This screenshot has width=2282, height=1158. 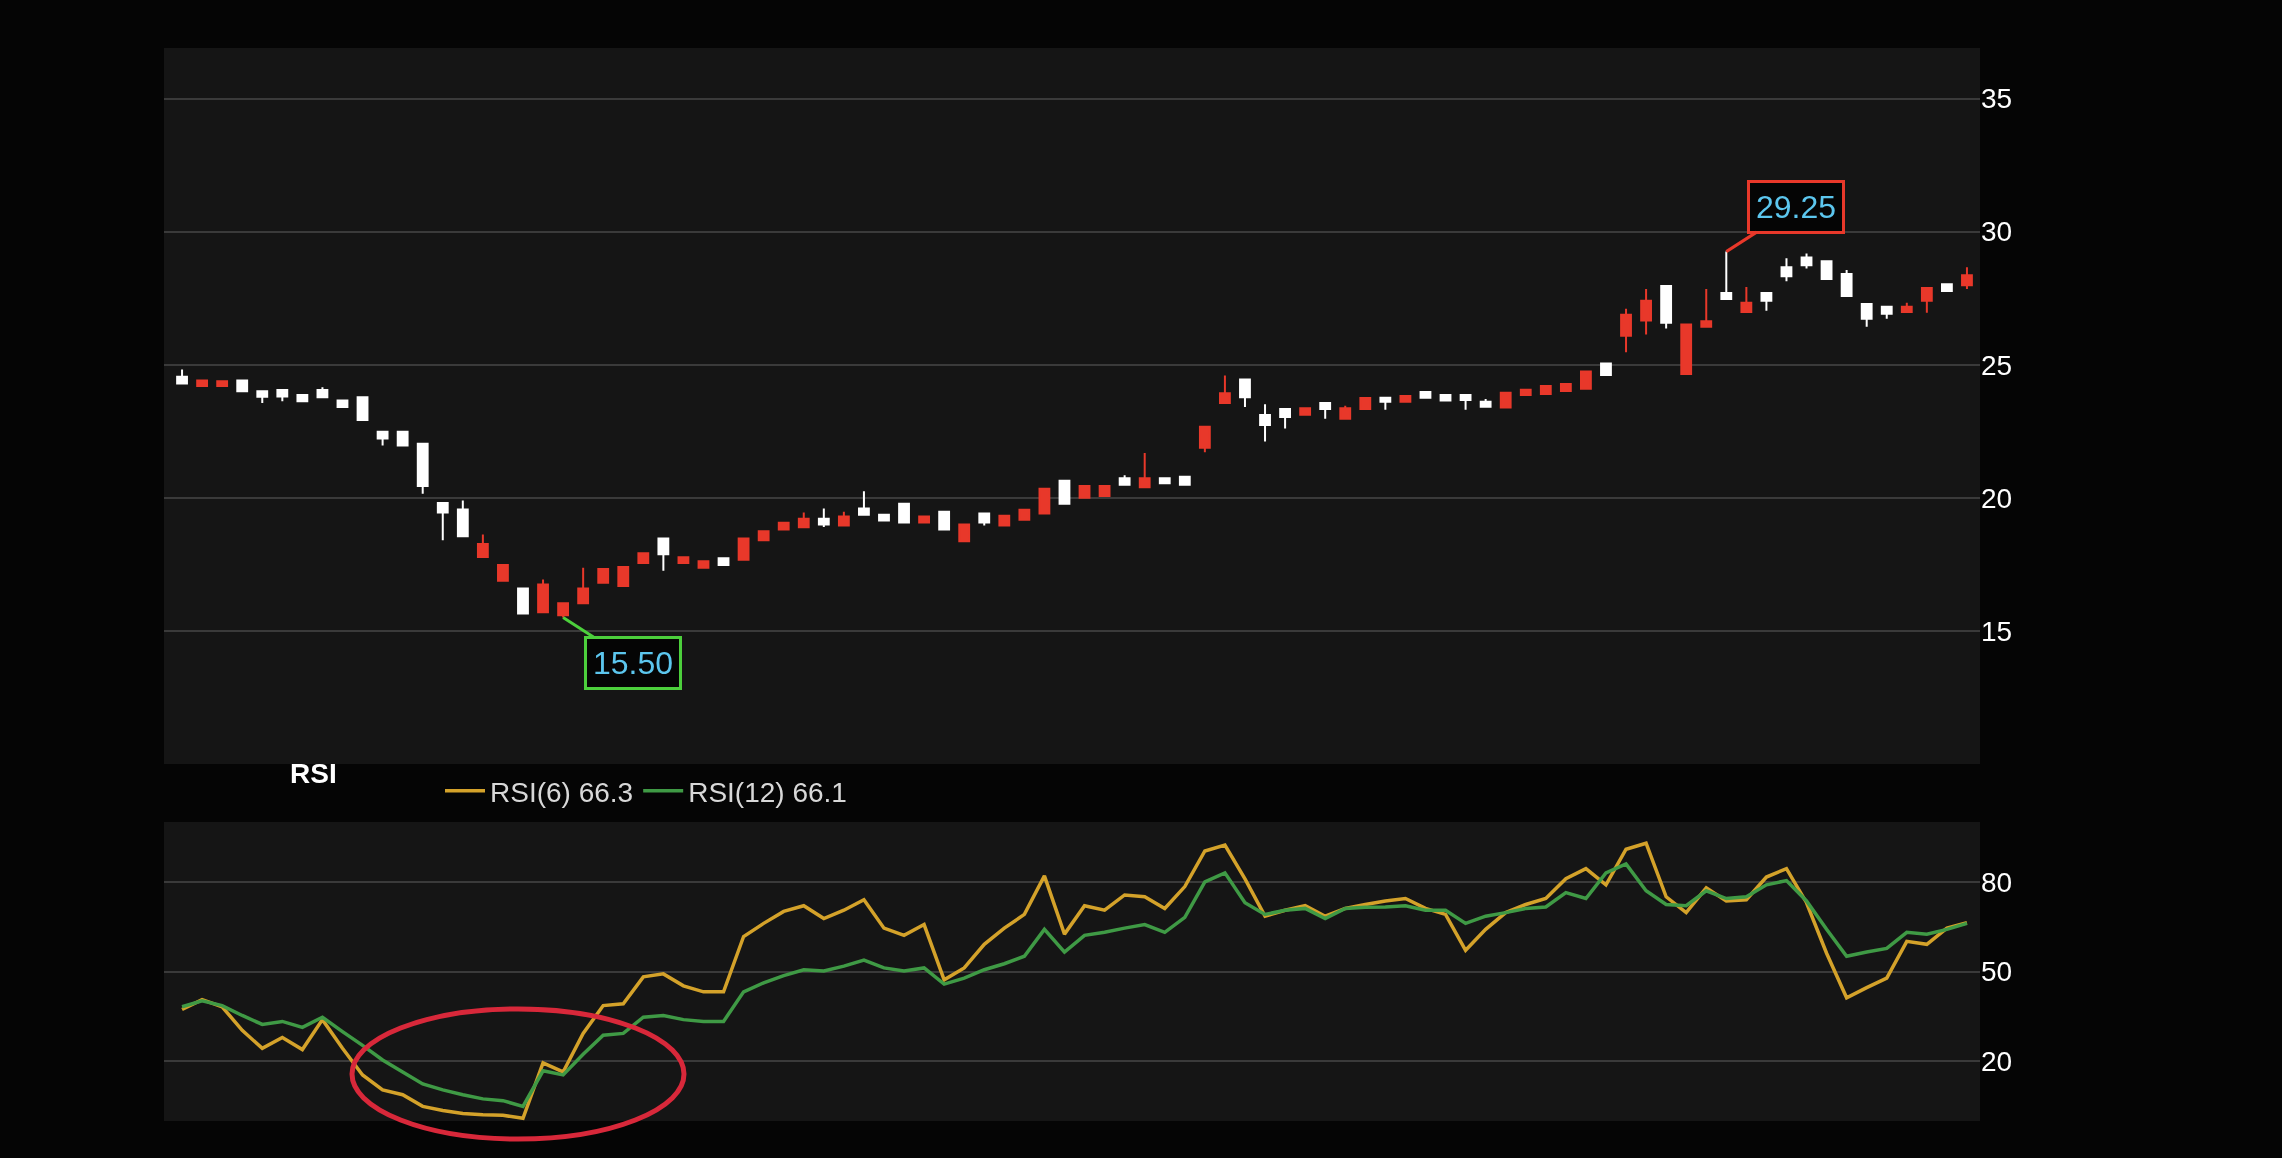 What do you see at coordinates (562, 792) in the screenshot?
I see `legend-label: RSI(6) 66.3` at bounding box center [562, 792].